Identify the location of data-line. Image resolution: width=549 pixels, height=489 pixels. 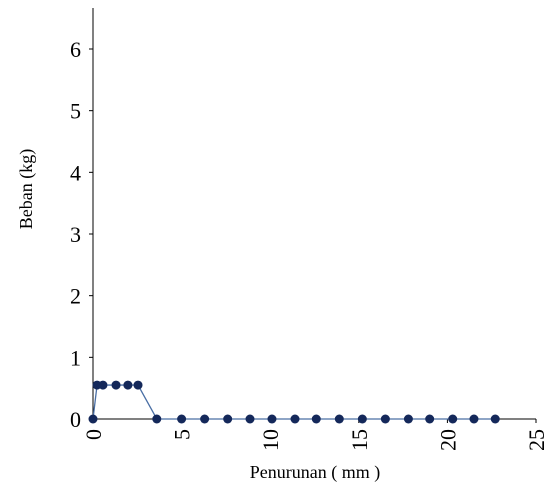
(294, 402).